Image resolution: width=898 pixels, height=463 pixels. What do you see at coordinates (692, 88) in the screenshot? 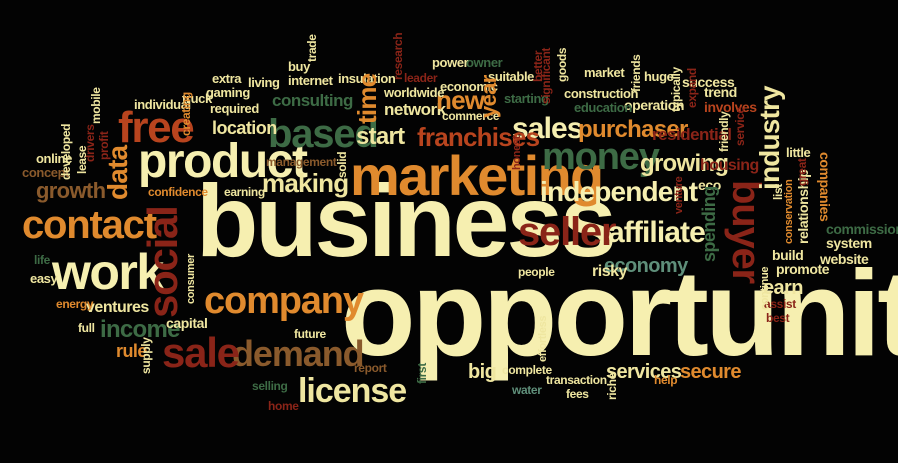
I see `word-expand: expand` at bounding box center [692, 88].